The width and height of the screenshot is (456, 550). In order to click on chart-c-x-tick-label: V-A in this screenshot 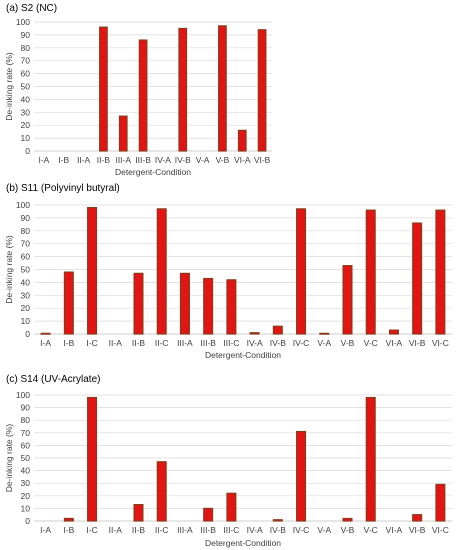, I will do `click(324, 530)`.